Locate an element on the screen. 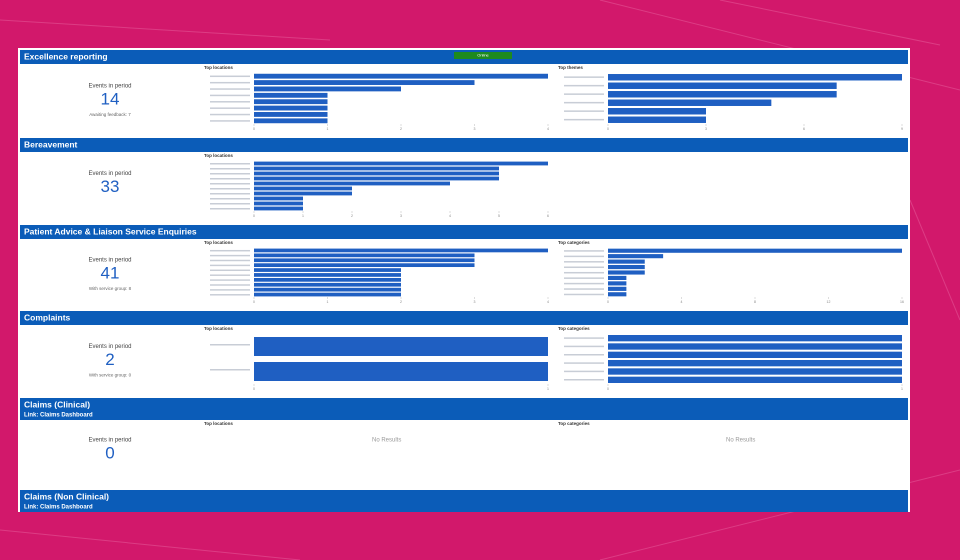 Image resolution: width=960 pixels, height=560 pixels. status-label: Online is located at coordinates (483, 55).